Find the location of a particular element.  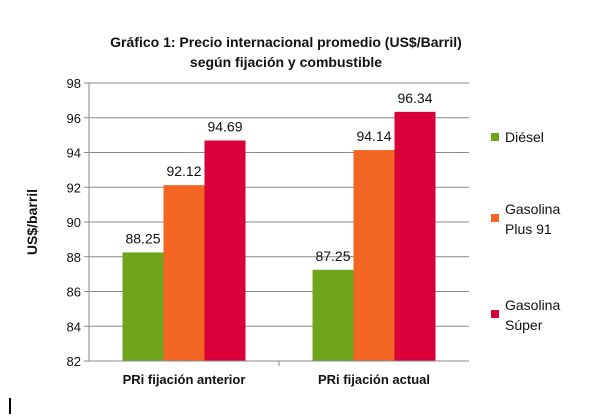

y-tick-label: 98 is located at coordinates (74, 83).